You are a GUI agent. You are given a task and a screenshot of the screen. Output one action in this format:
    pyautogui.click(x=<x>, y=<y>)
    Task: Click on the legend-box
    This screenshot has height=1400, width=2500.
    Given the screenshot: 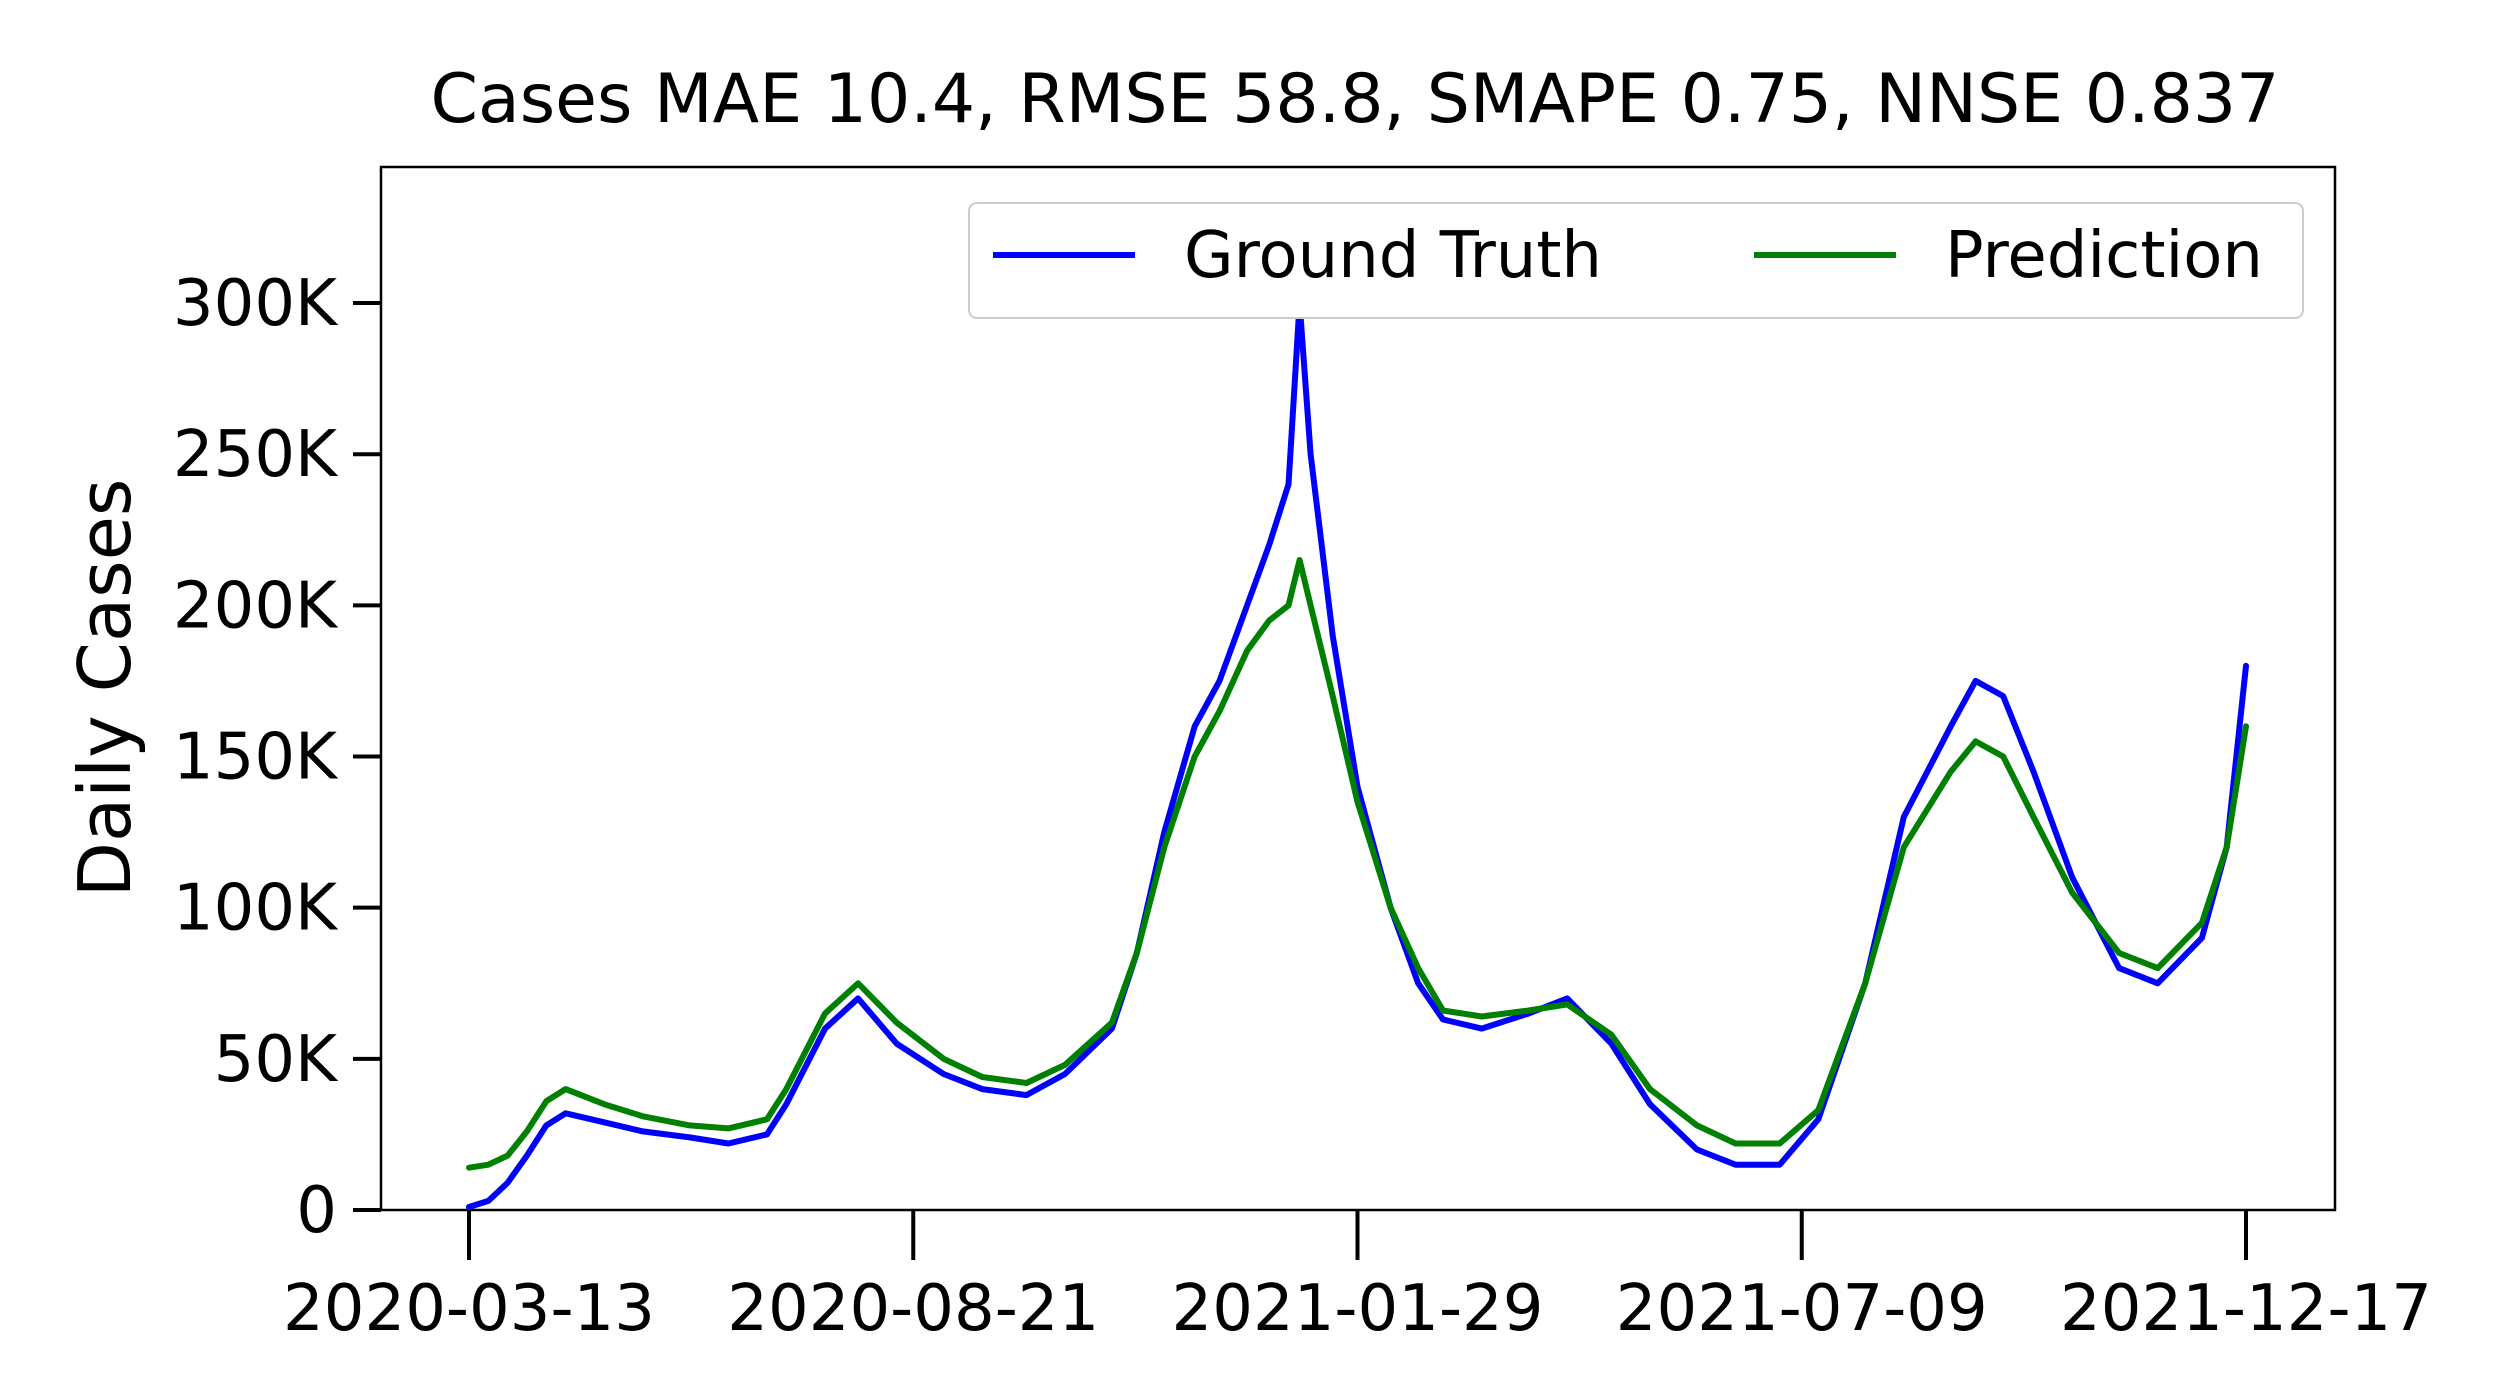 What is the action you would take?
    pyautogui.click(x=1636, y=260)
    